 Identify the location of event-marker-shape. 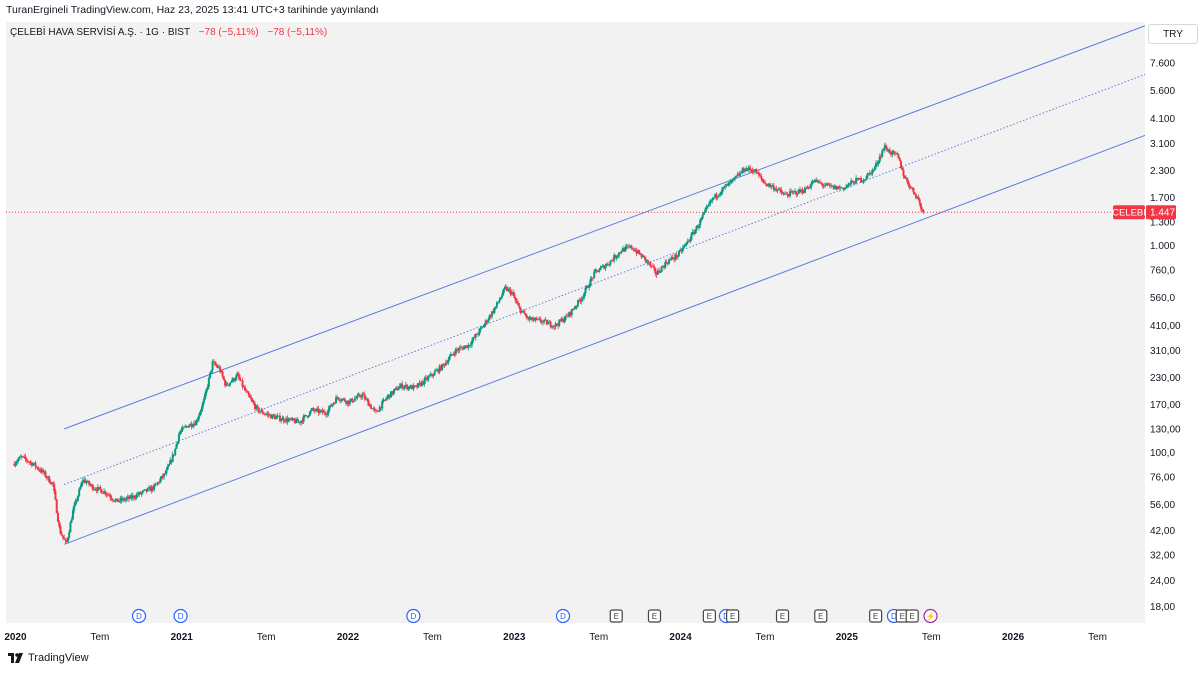
(930, 616).